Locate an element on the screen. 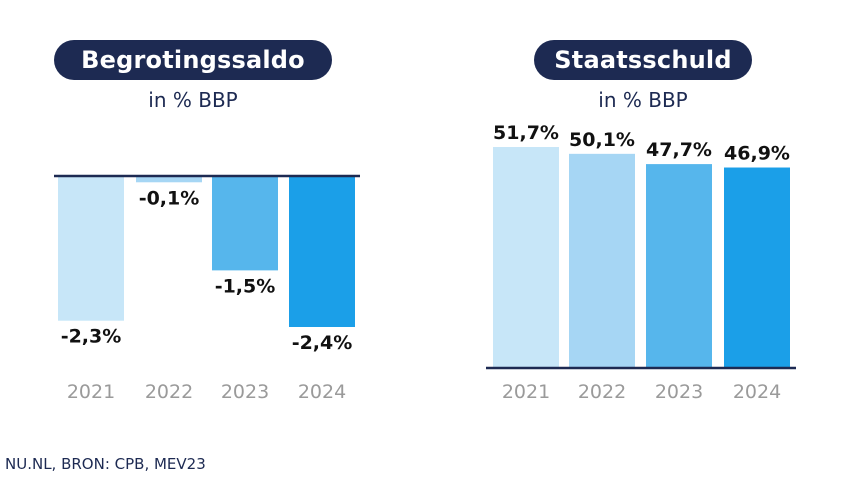 The image size is (854, 480). staatsschuld-bar-2021 is located at coordinates (526, 257).